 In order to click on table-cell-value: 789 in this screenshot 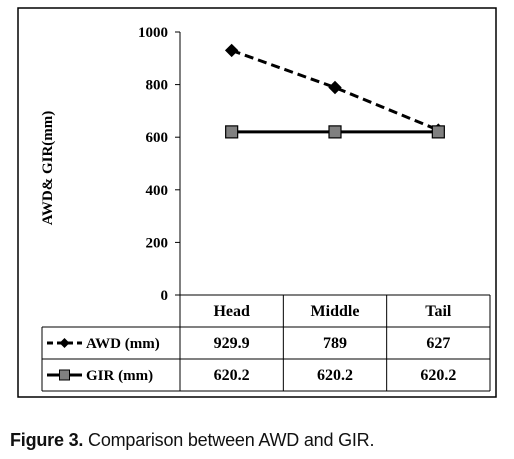, I will do `click(335, 343)`.